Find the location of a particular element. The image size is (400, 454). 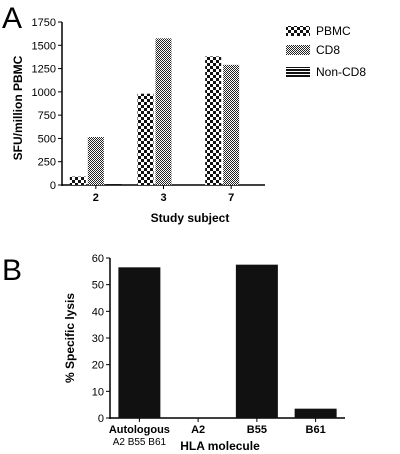

legend-swatch-cd8 is located at coordinates (298, 50).